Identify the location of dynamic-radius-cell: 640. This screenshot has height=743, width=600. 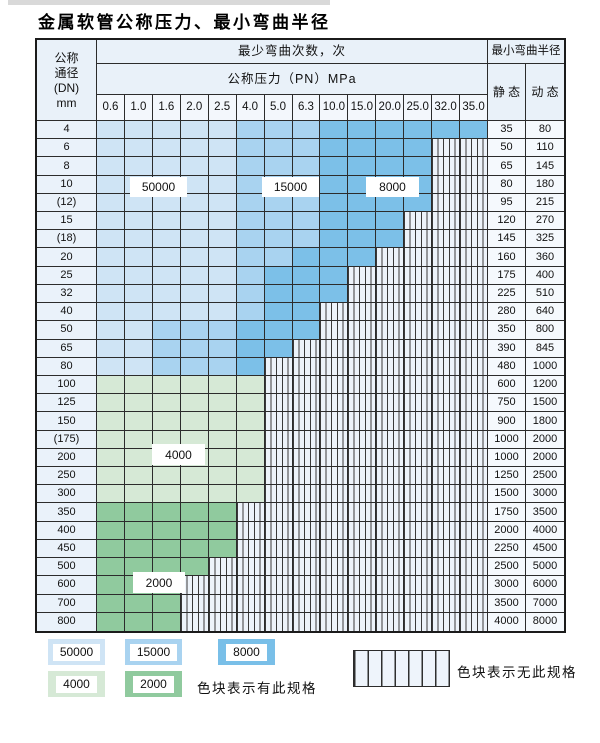
(545, 312).